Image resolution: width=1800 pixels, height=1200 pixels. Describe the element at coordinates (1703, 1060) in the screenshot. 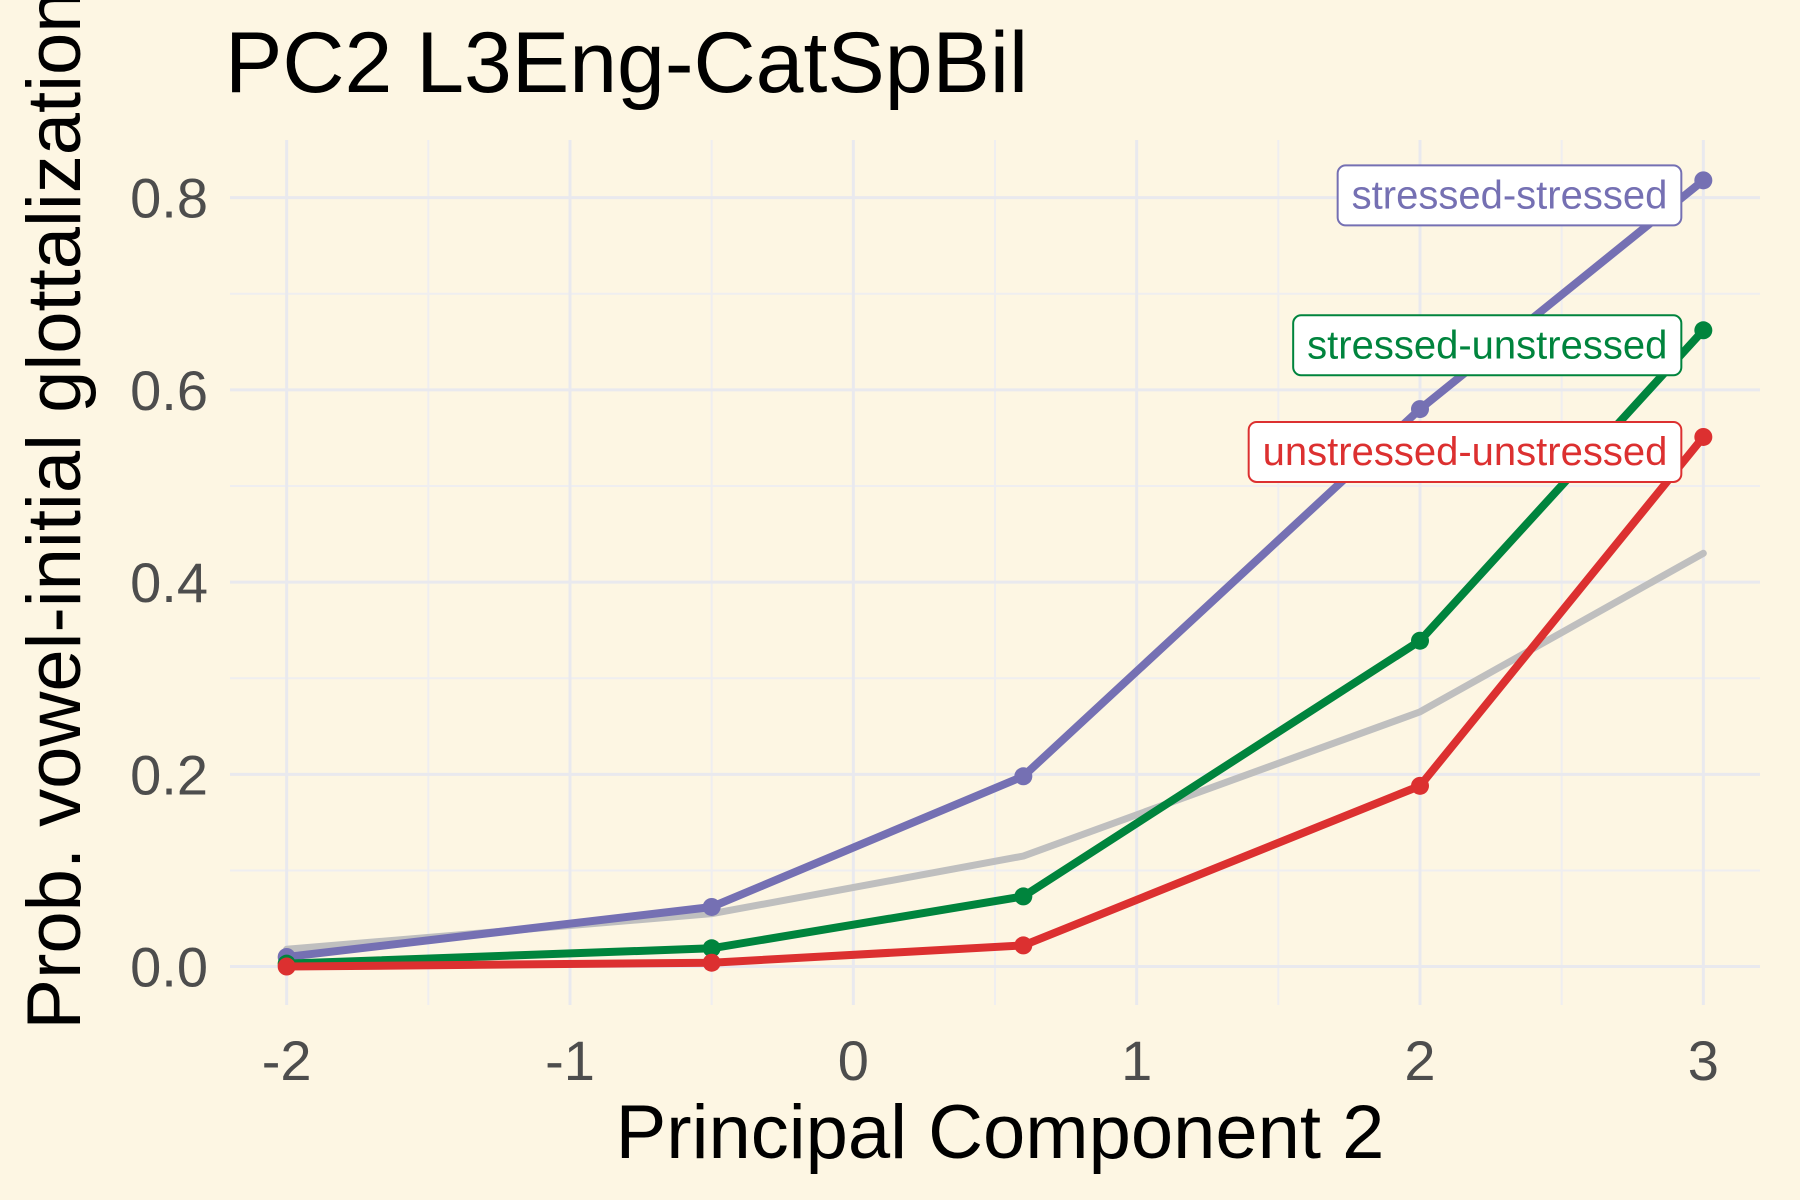

I see `x-tick-label: 3` at that location.